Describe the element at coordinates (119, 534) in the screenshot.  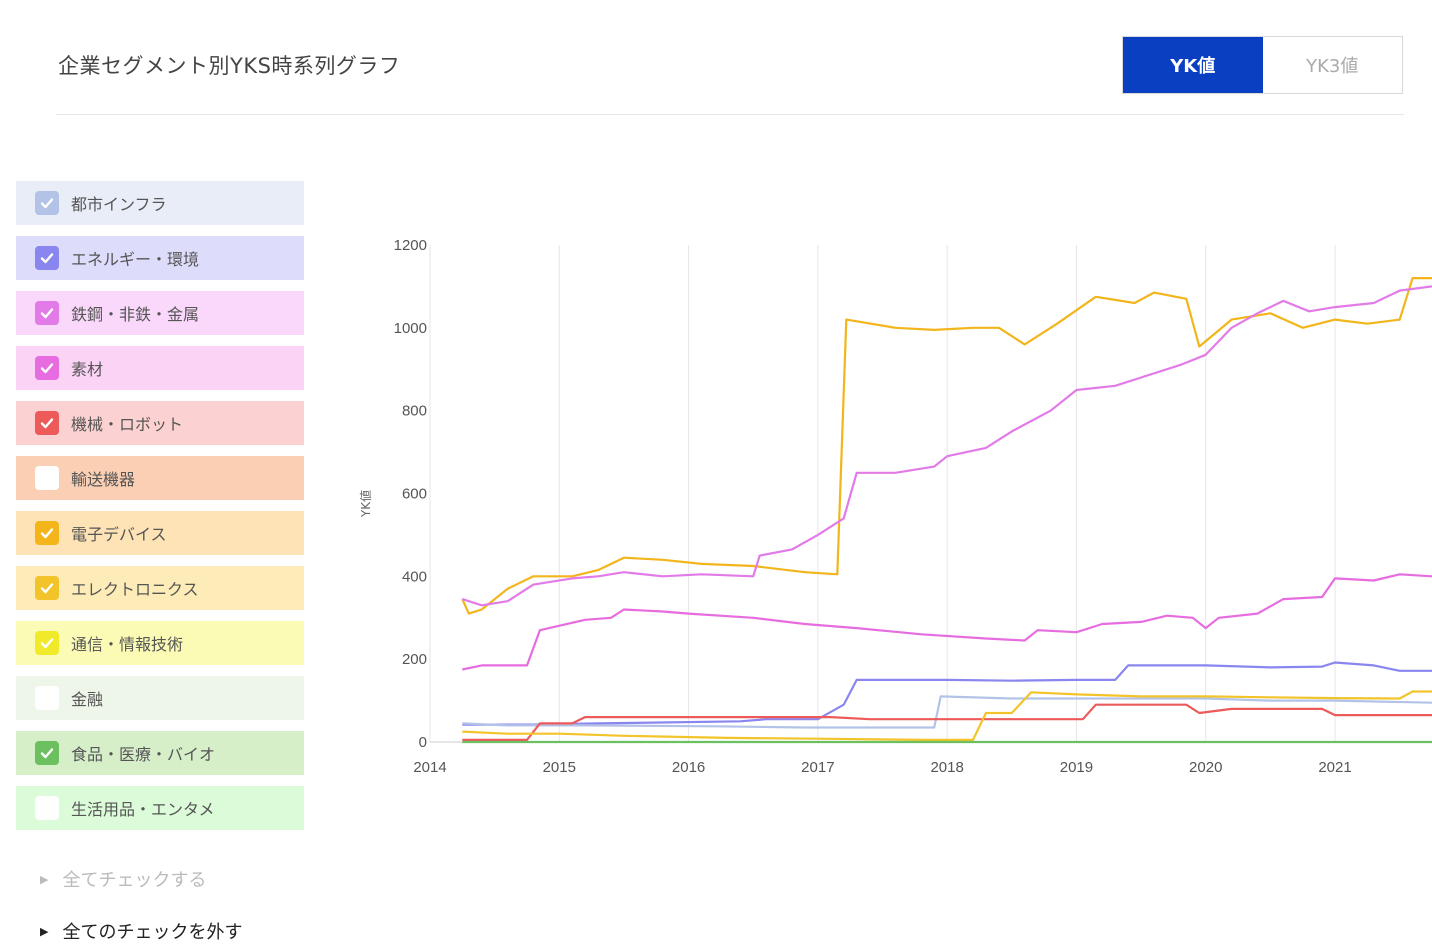
I see `legend-label: 電子デバイス` at that location.